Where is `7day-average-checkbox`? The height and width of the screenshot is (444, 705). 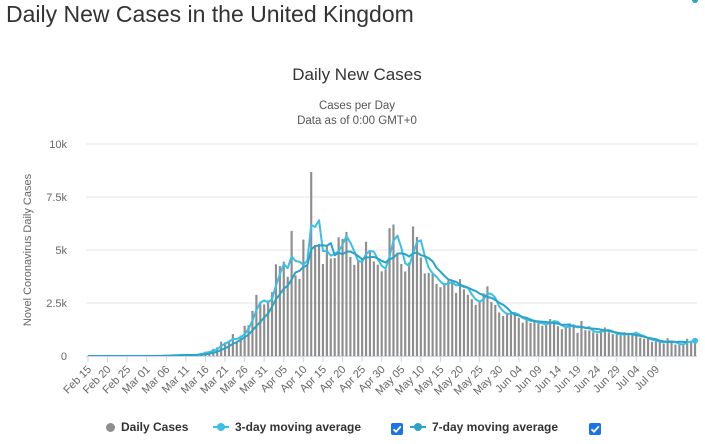 7day-average-checkbox is located at coordinates (595, 429).